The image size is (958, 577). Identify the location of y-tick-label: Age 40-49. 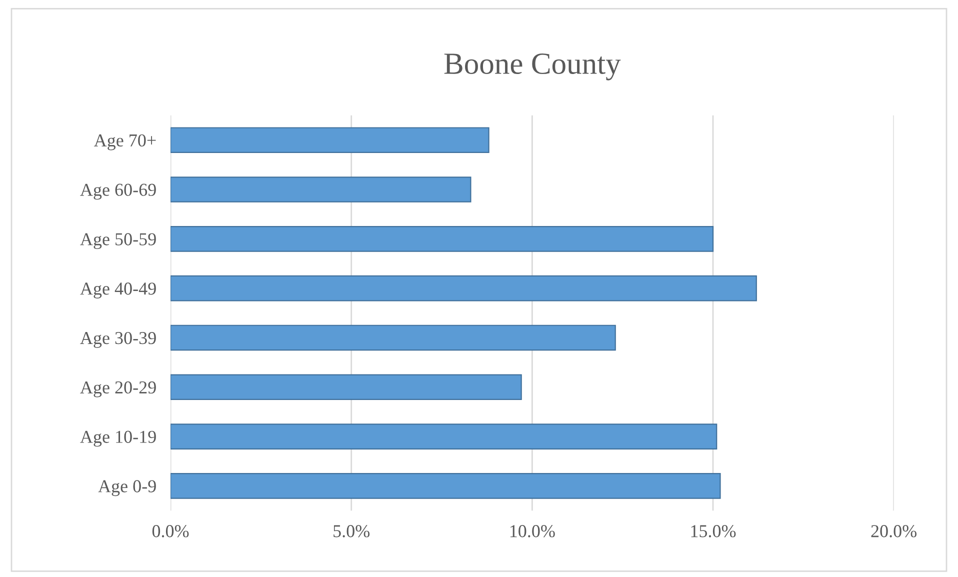
(118, 290).